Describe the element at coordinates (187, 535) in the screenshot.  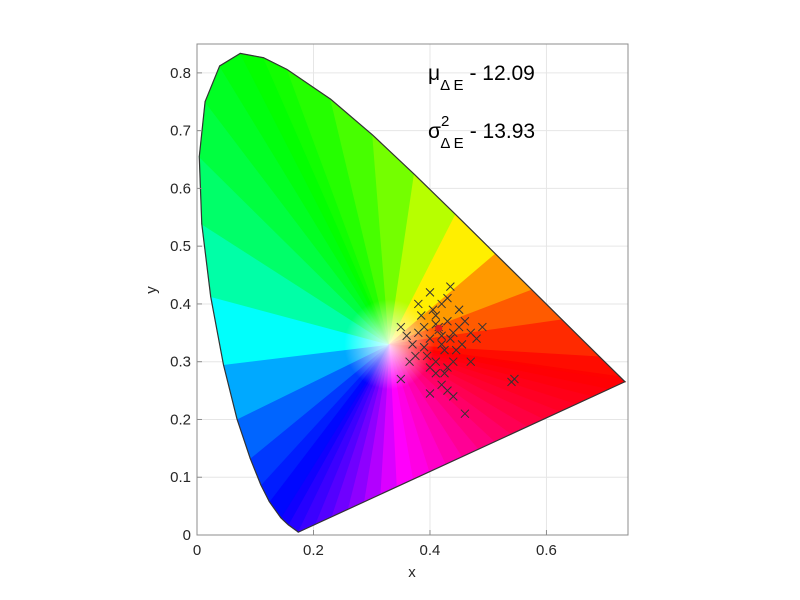
I see `y-tick-label: 0` at that location.